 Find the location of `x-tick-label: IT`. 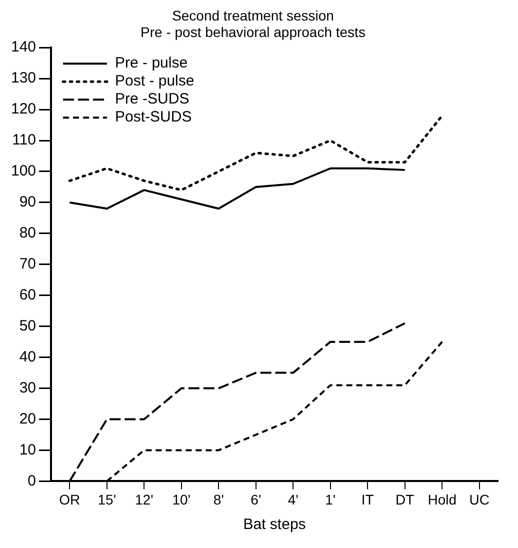

x-tick-label: IT is located at coordinates (367, 499).